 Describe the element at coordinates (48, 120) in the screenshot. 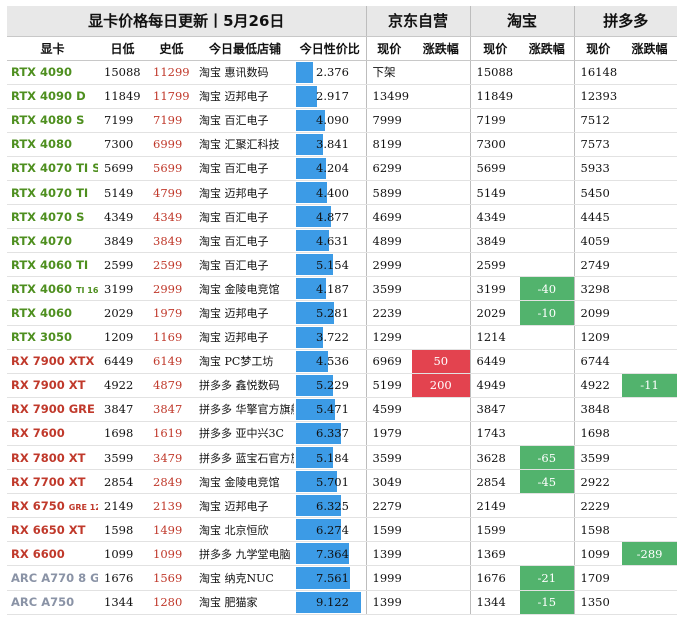

I see `gpu-name-text: RTX 4080 S` at that location.